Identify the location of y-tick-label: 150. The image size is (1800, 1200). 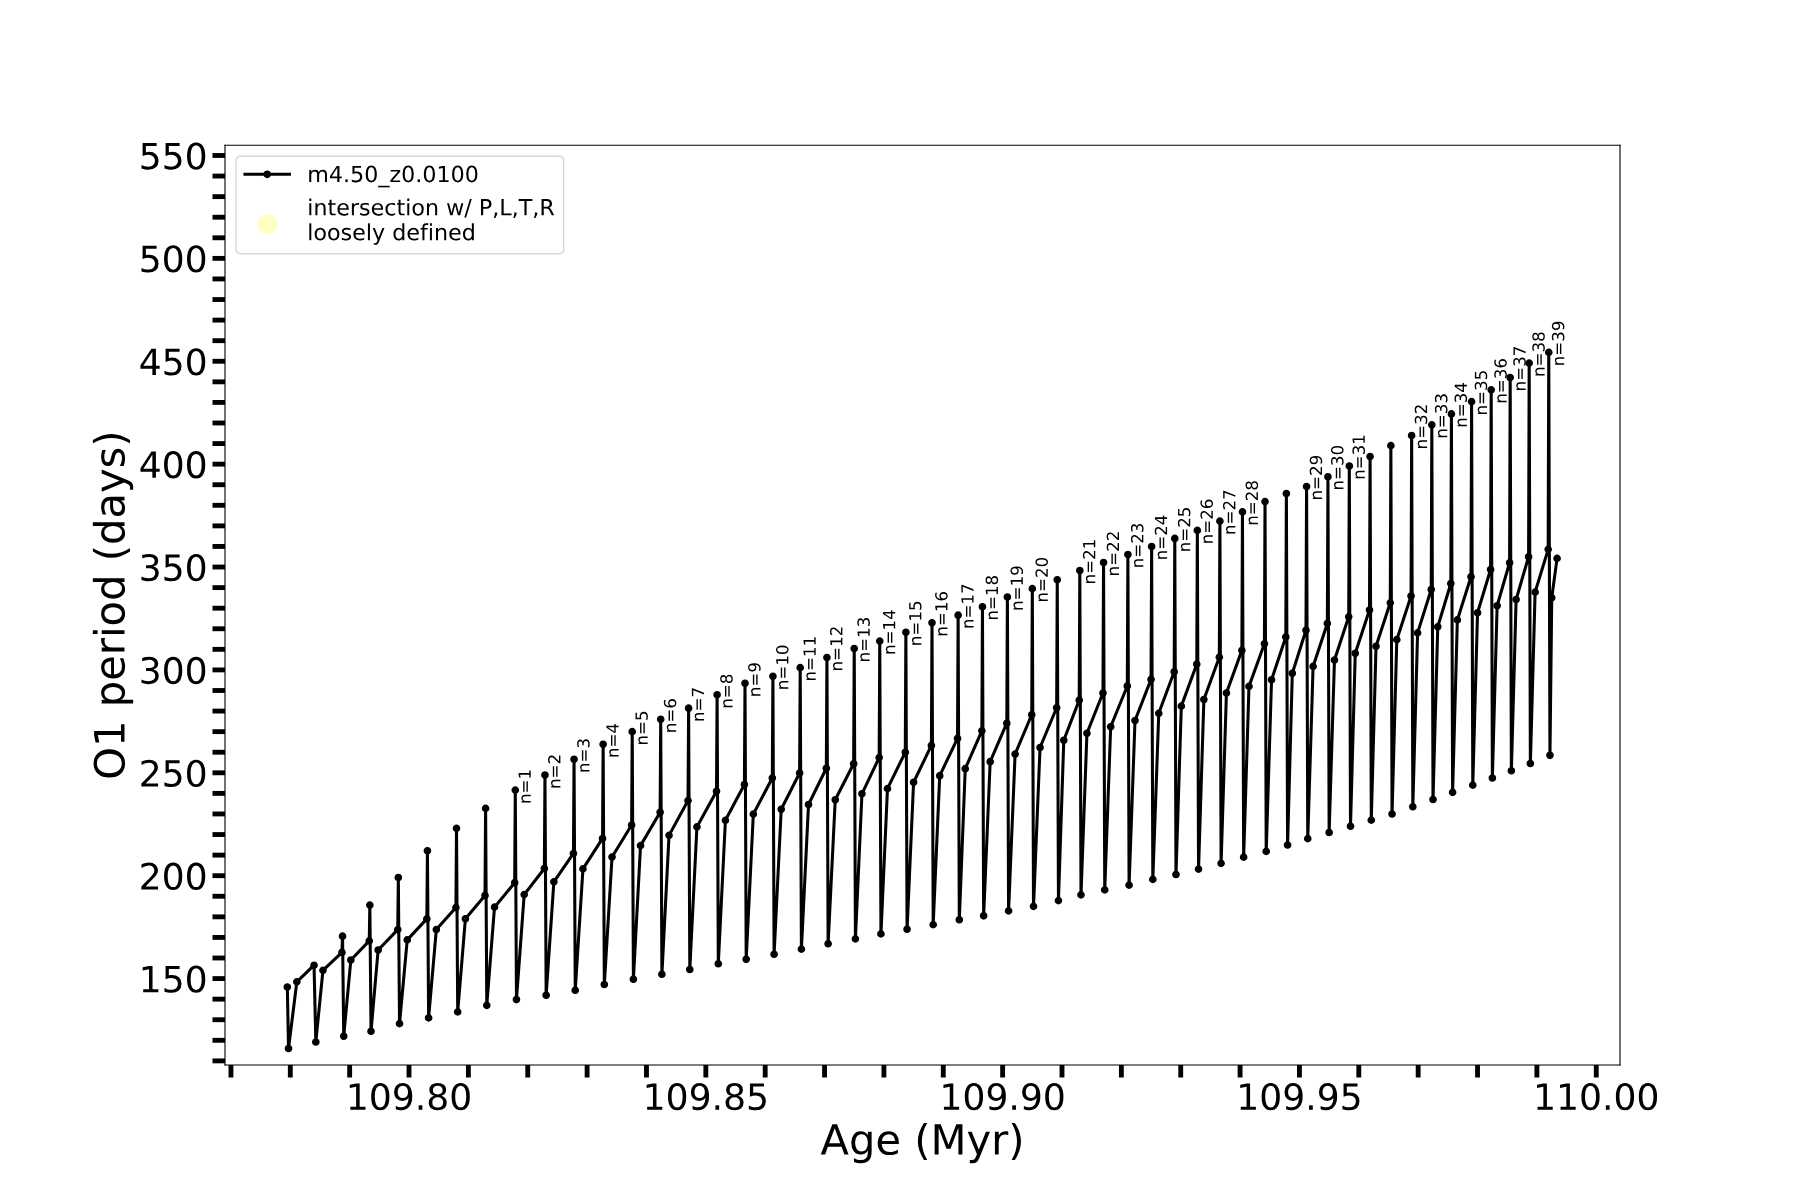
(174, 979).